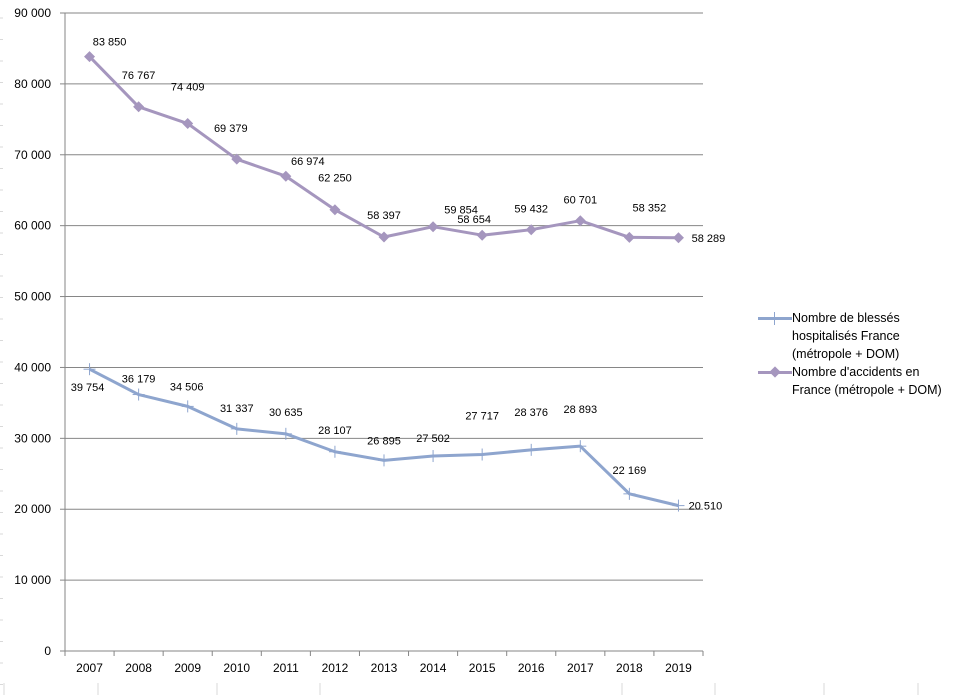 The height and width of the screenshot is (695, 963). I want to click on data-label: 58 289, so click(709, 239).